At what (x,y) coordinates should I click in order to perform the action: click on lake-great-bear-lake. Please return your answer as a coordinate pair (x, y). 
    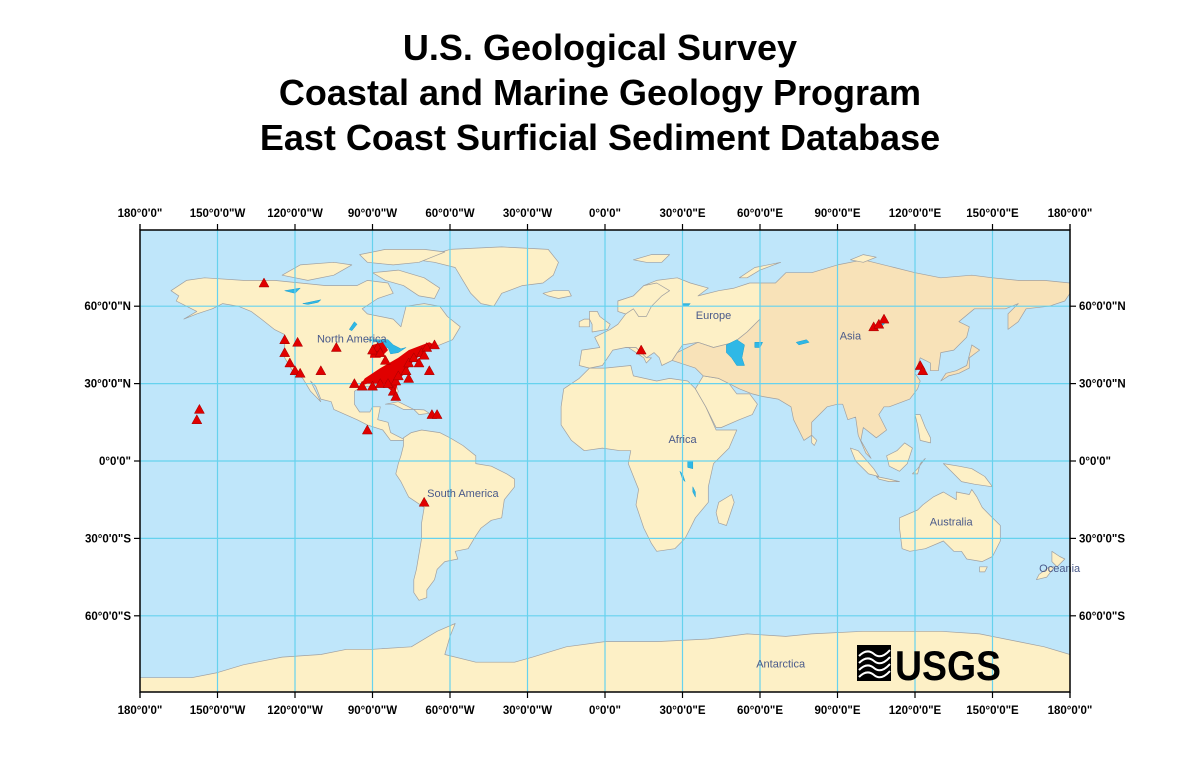
    Looking at the image, I should click on (292, 290).